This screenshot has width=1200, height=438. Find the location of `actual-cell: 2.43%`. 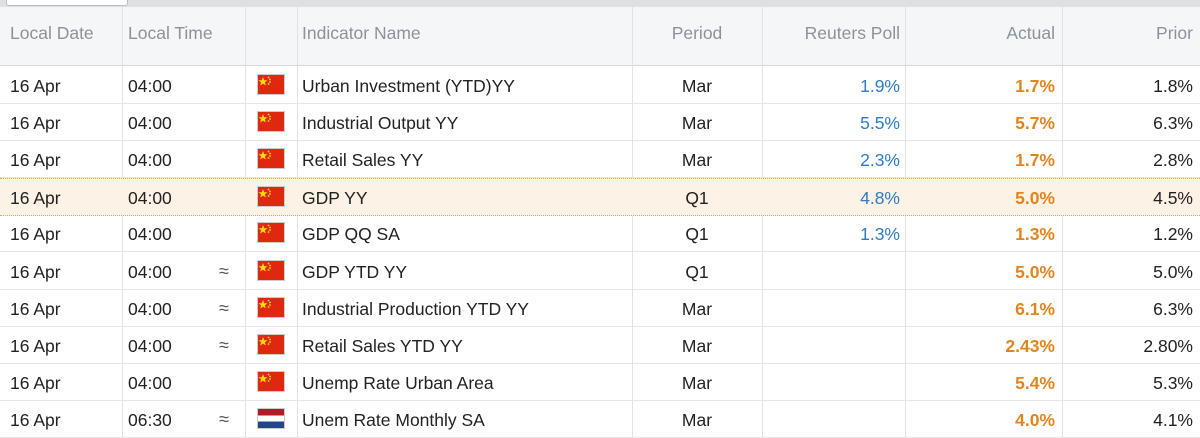

actual-cell: 2.43% is located at coordinates (1030, 345).